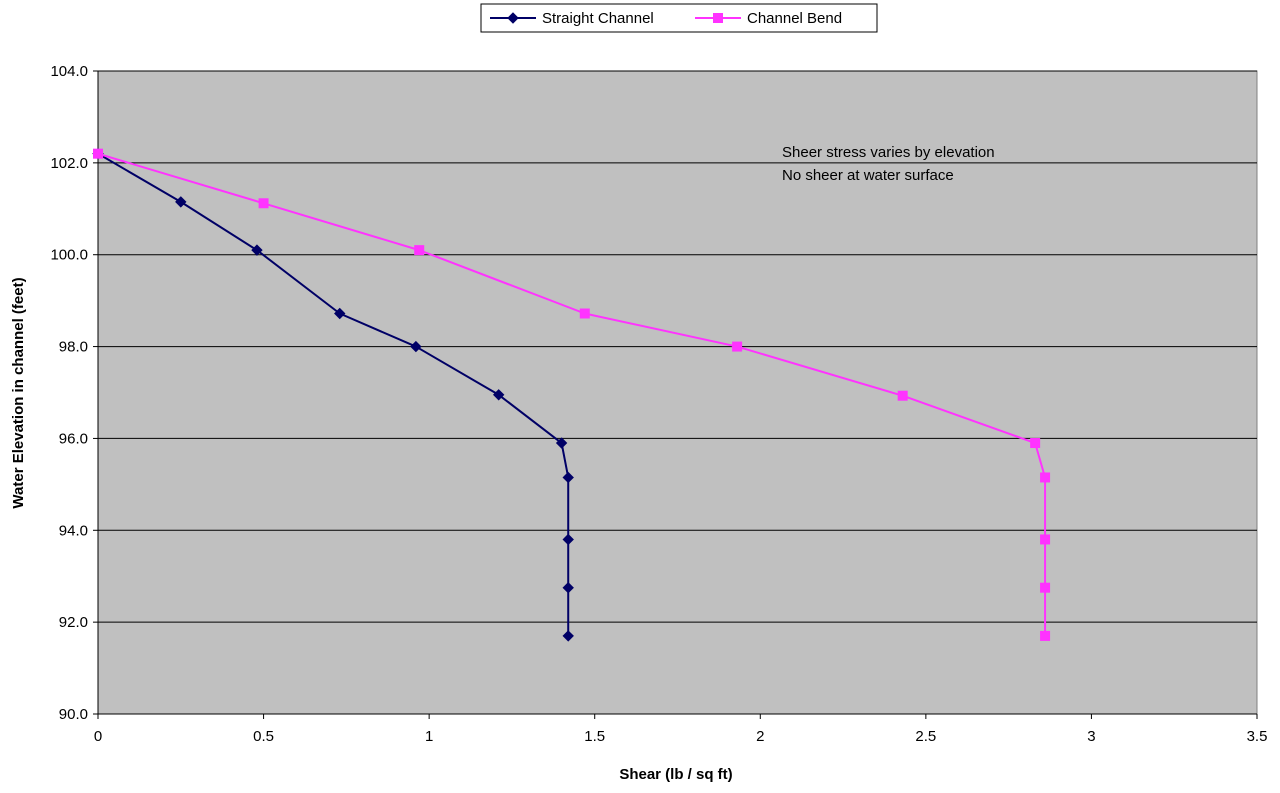 Image resolution: width=1280 pixels, height=793 pixels. What do you see at coordinates (73, 347) in the screenshot?
I see `y-tick-label: 98.0` at bounding box center [73, 347].